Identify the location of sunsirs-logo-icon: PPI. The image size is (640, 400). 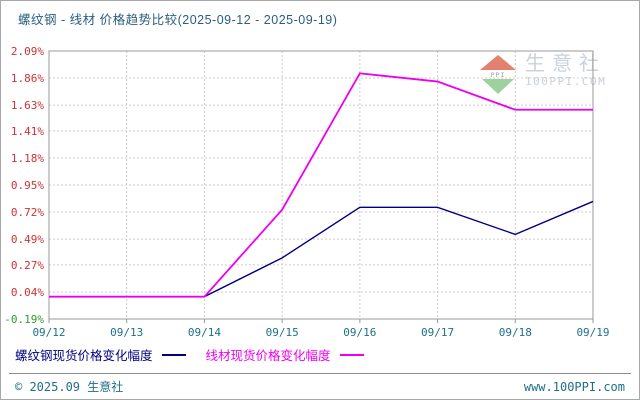
(498, 74).